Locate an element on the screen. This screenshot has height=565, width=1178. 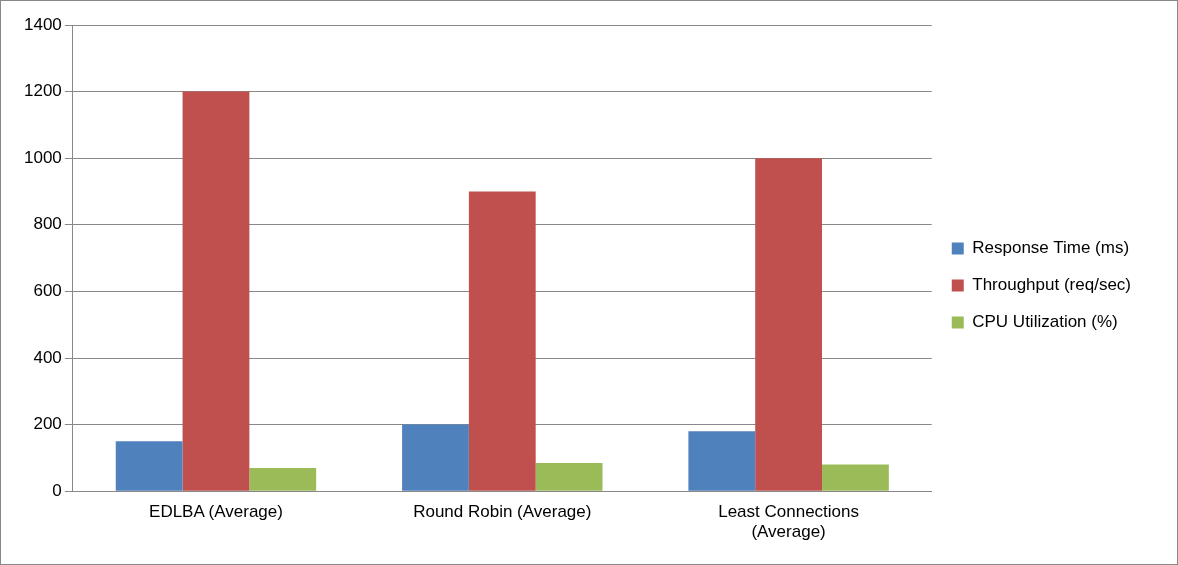
legend-label: CPU Utilization (%) is located at coordinates (1045, 322).